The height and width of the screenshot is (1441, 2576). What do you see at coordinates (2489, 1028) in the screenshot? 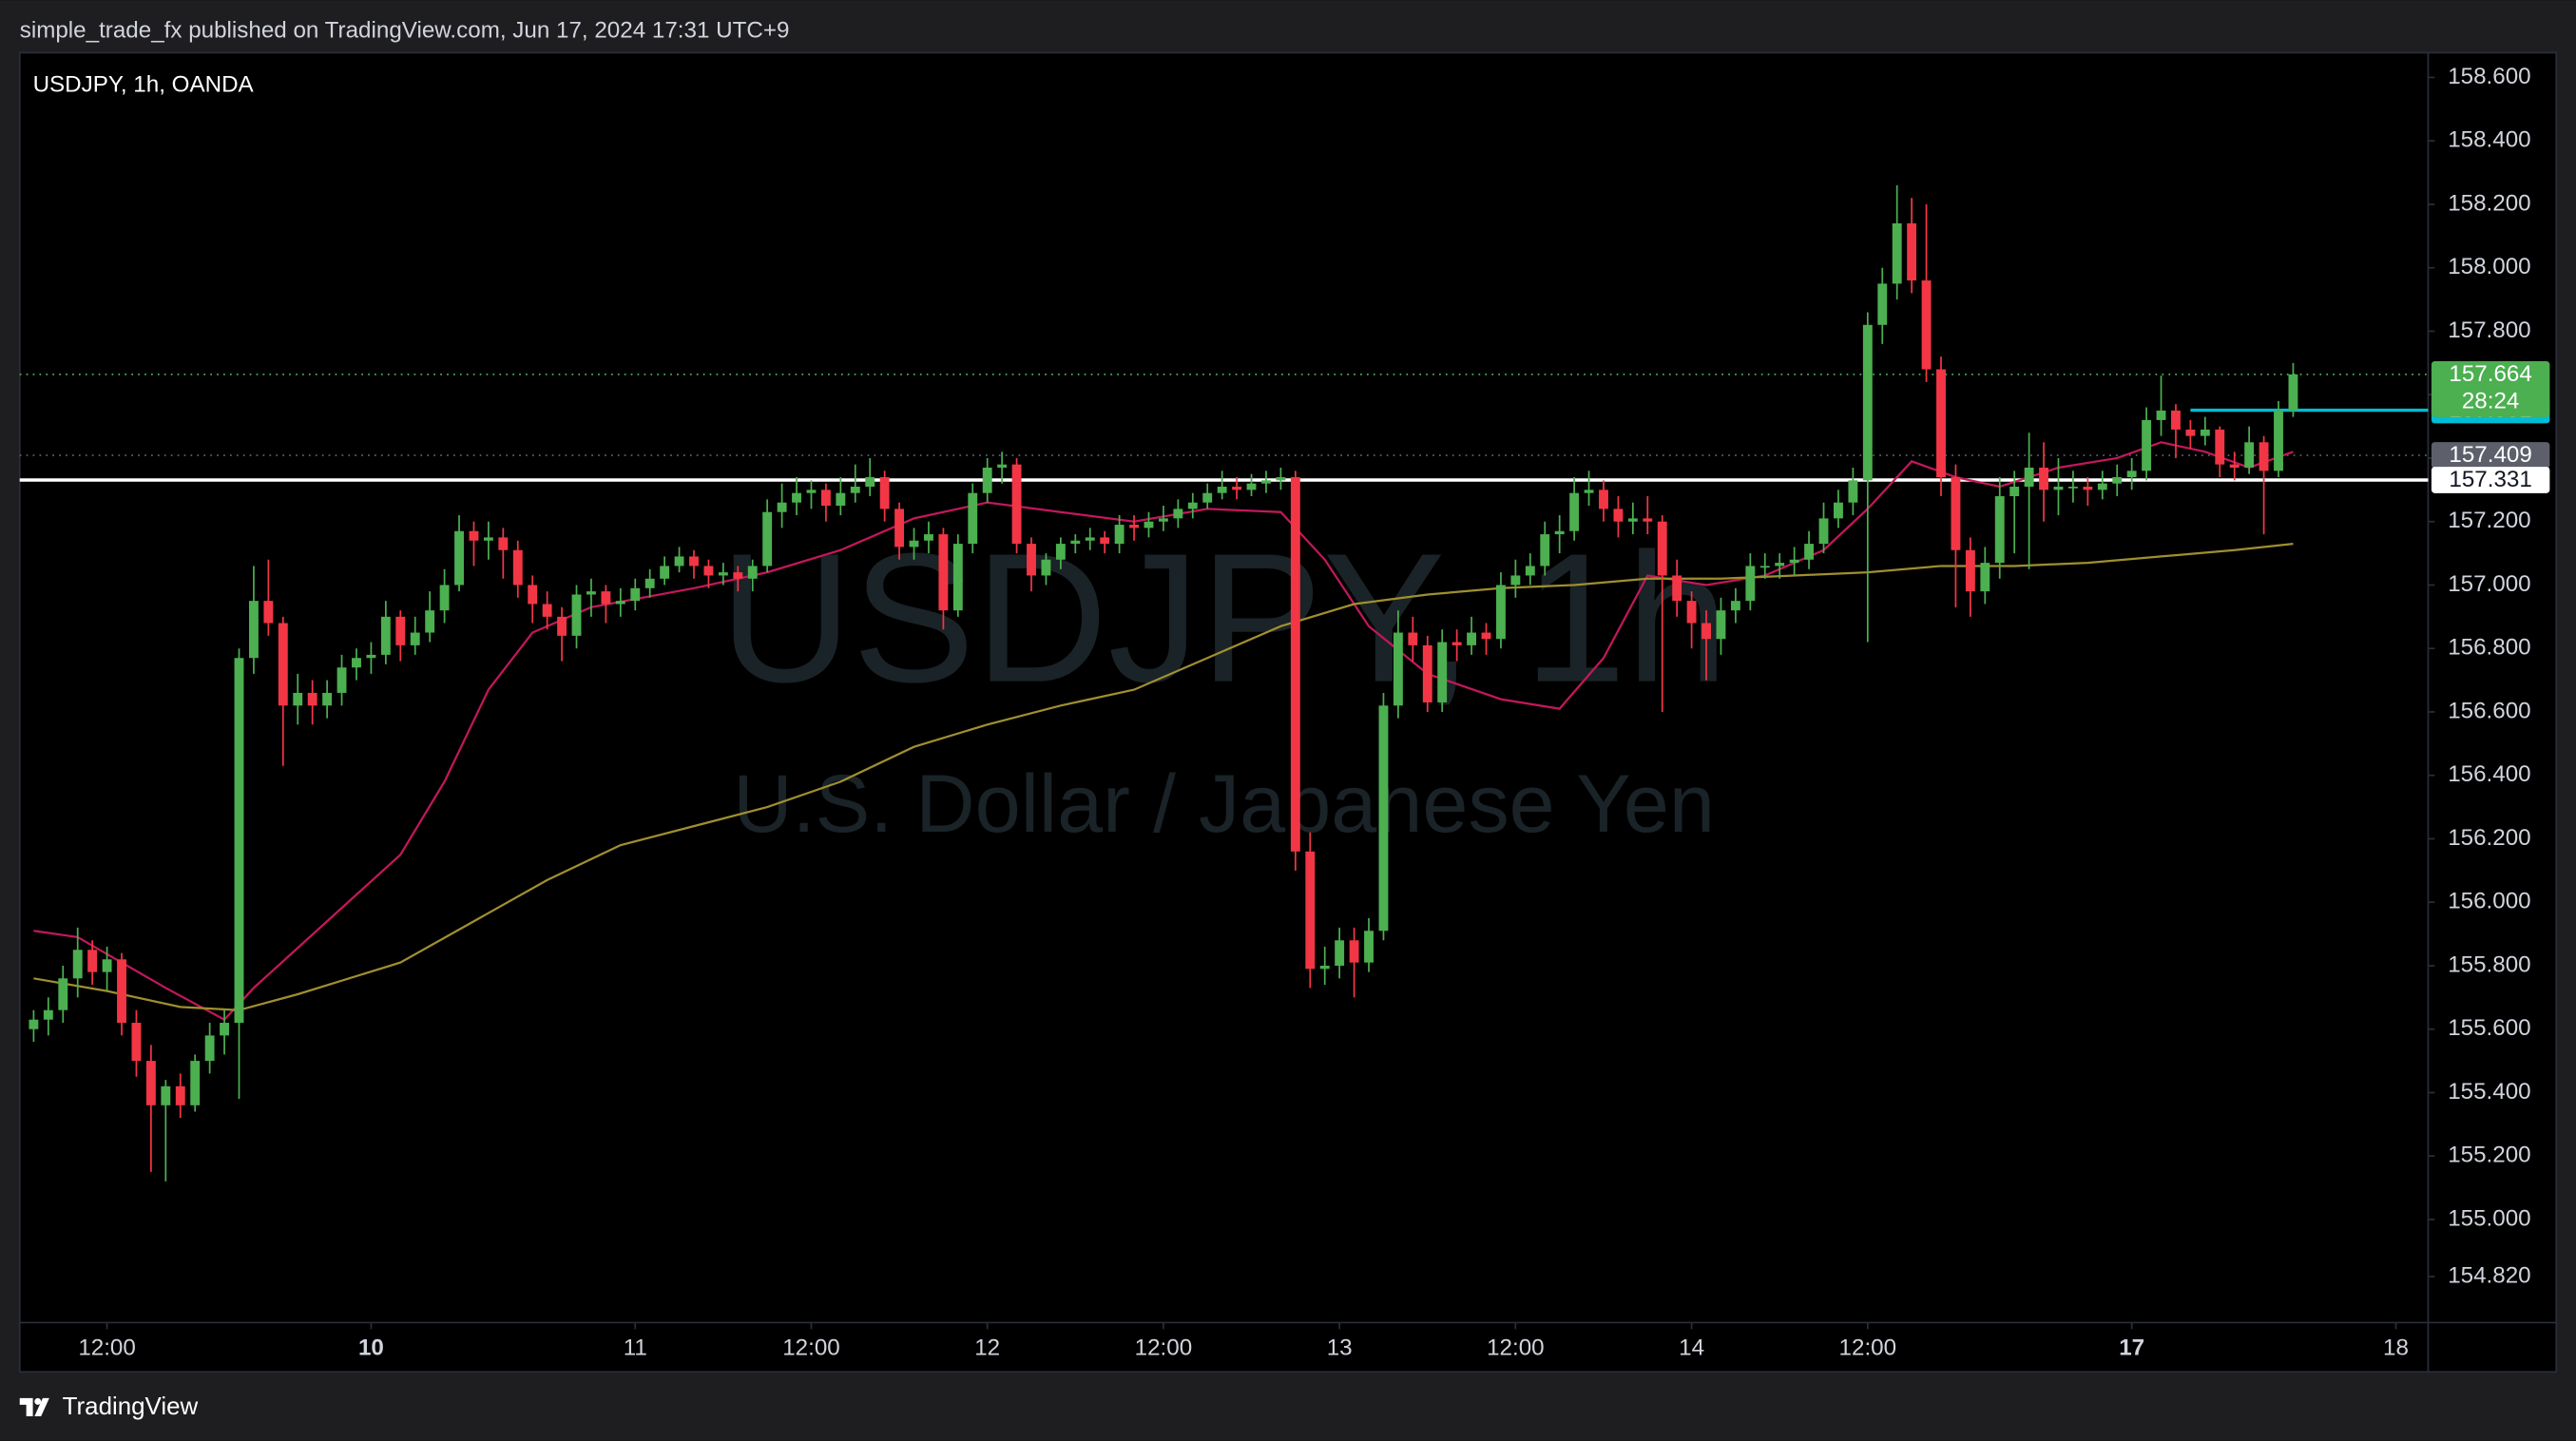
I see `y-tick-label: 155.600` at bounding box center [2489, 1028].